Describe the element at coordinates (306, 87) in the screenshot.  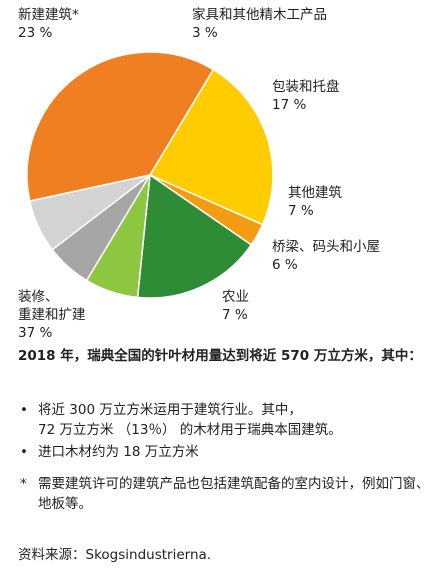
I see `slice-name: 包装和托盘` at that location.